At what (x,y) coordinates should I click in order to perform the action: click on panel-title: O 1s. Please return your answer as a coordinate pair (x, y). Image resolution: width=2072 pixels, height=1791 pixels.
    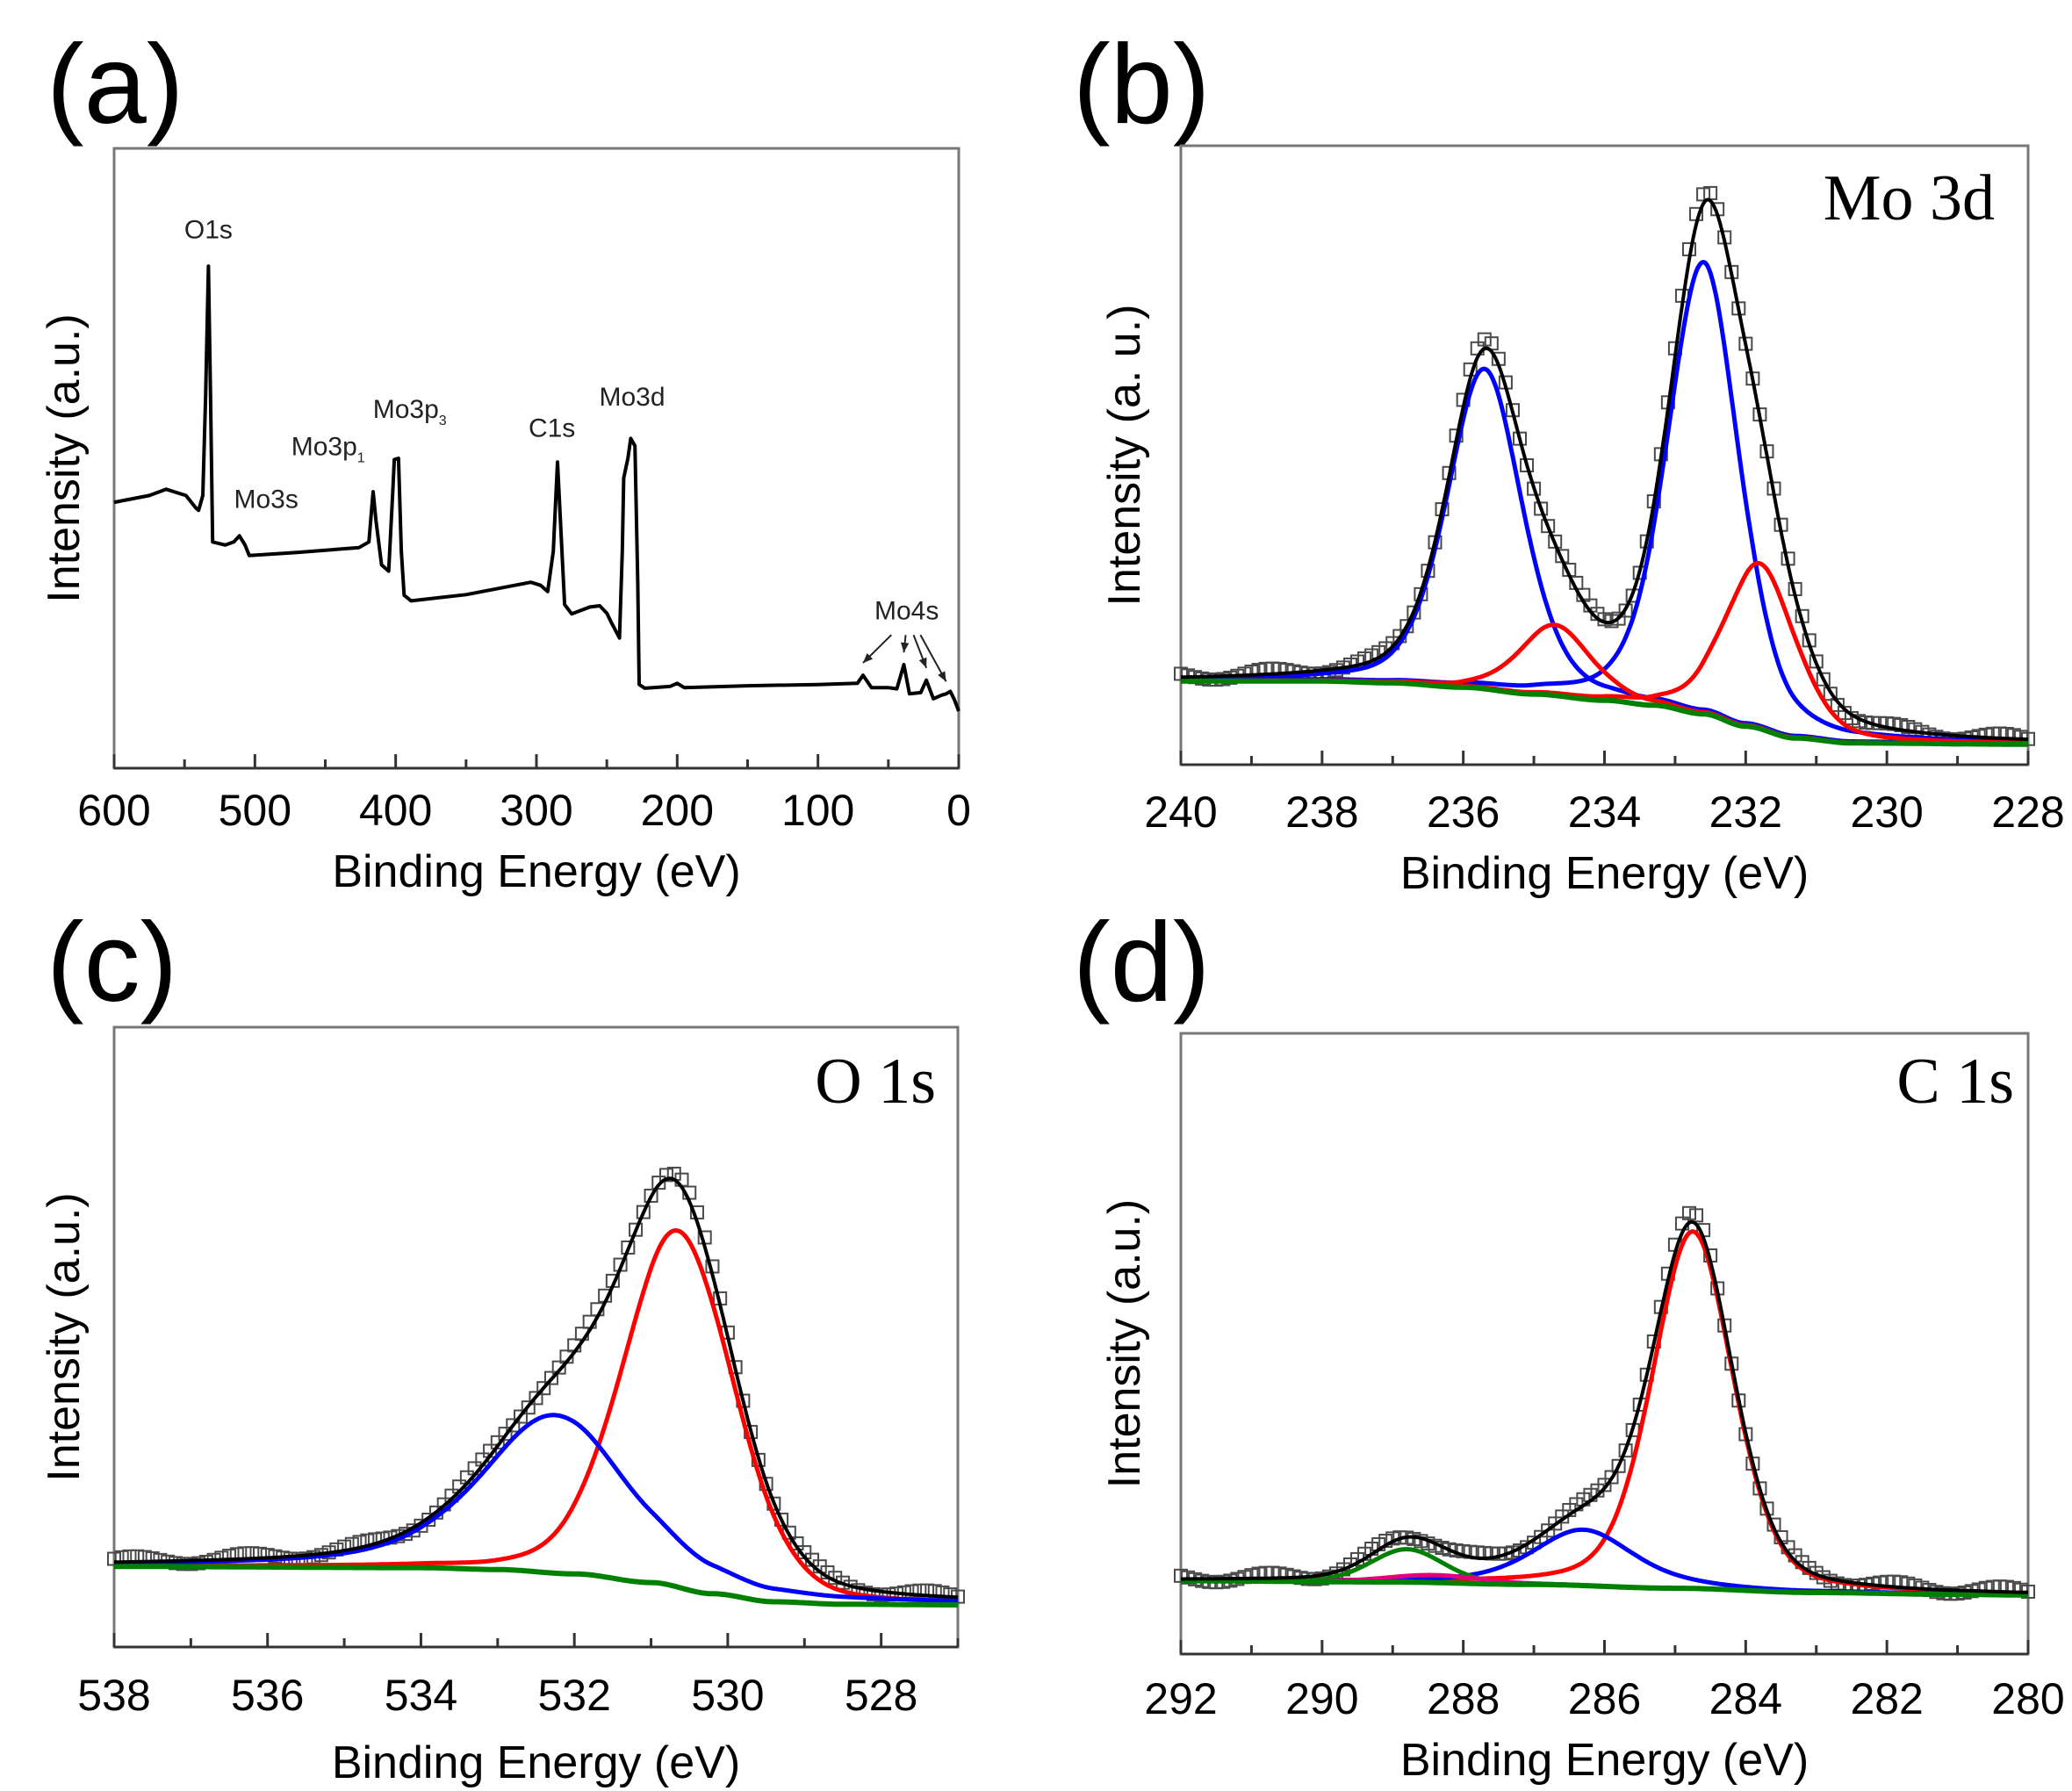
    Looking at the image, I should click on (875, 1082).